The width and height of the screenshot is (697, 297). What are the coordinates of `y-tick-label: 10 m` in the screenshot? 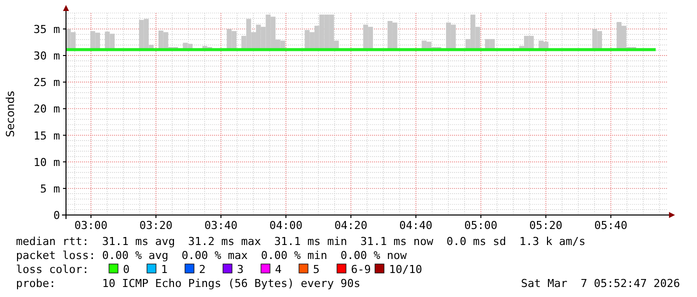 It's located at (47, 162).